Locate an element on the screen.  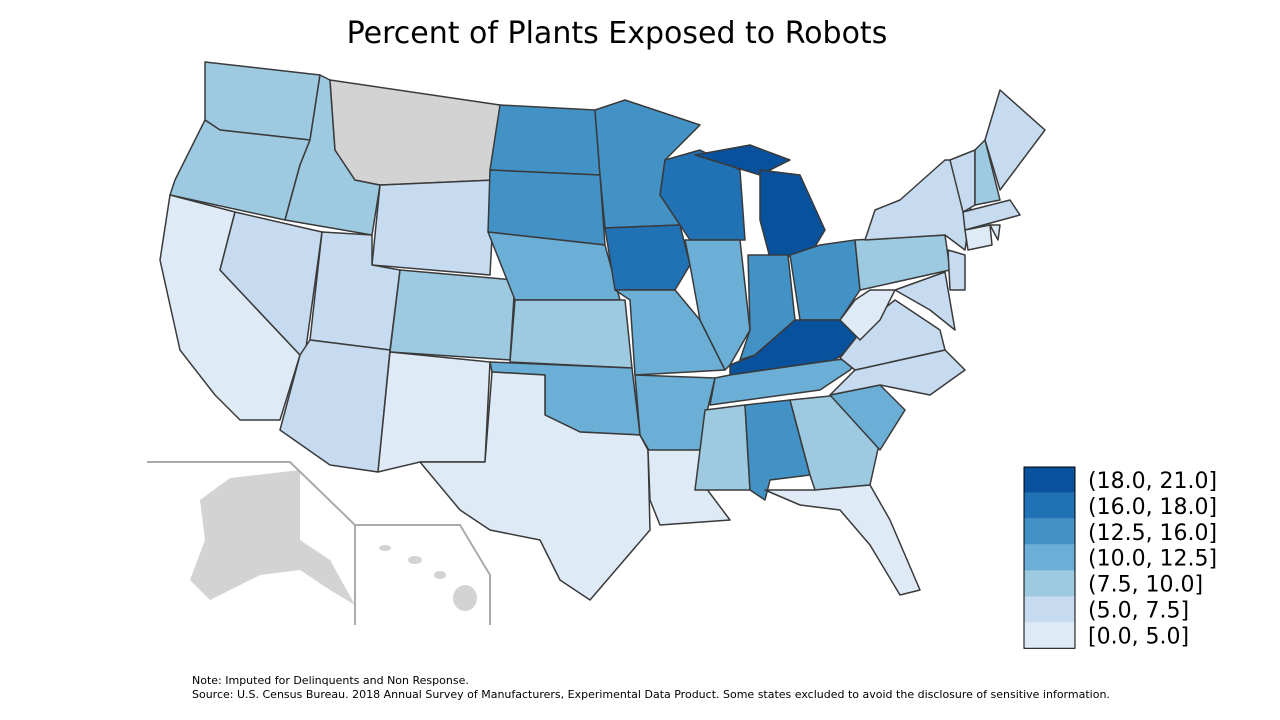
inset-borders is located at coordinates (319, 543).